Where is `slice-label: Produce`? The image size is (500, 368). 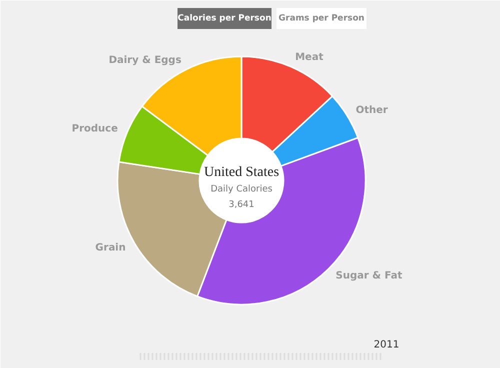 slice-label: Produce is located at coordinates (95, 128).